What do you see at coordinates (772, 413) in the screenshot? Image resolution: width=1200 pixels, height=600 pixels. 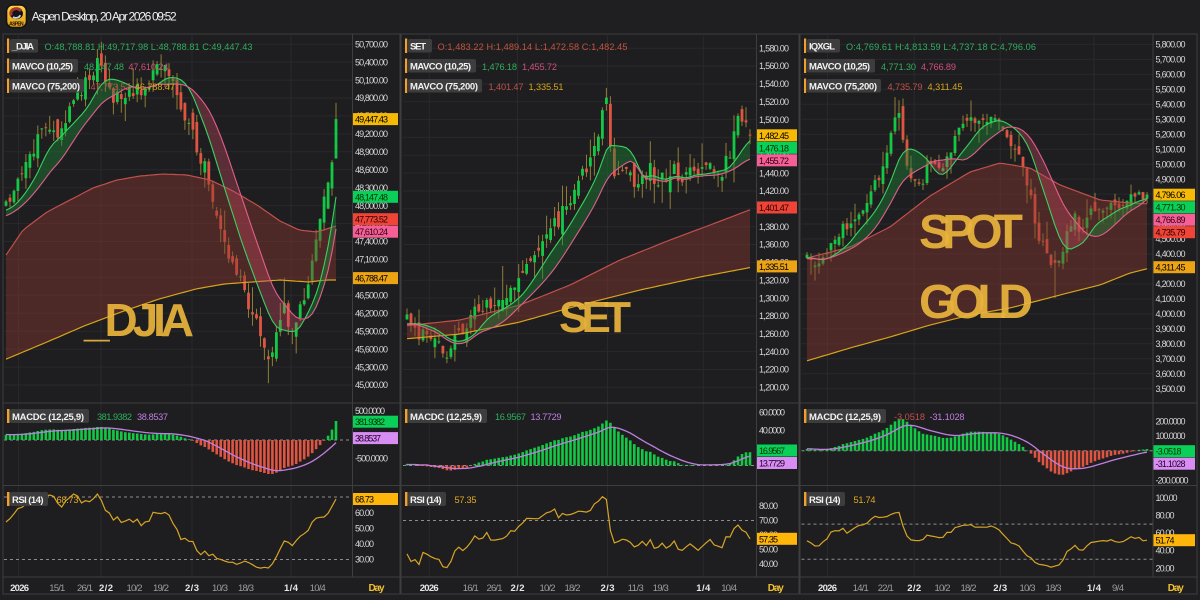 I see `svg-text: 60.0000` at bounding box center [772, 413].